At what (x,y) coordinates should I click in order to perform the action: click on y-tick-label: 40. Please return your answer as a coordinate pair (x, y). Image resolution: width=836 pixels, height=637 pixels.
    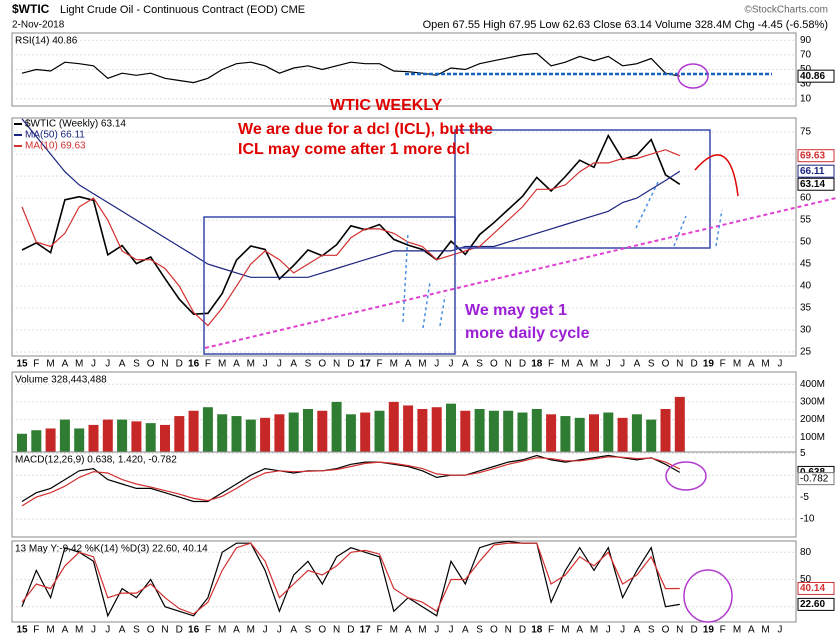
    Looking at the image, I should click on (806, 286).